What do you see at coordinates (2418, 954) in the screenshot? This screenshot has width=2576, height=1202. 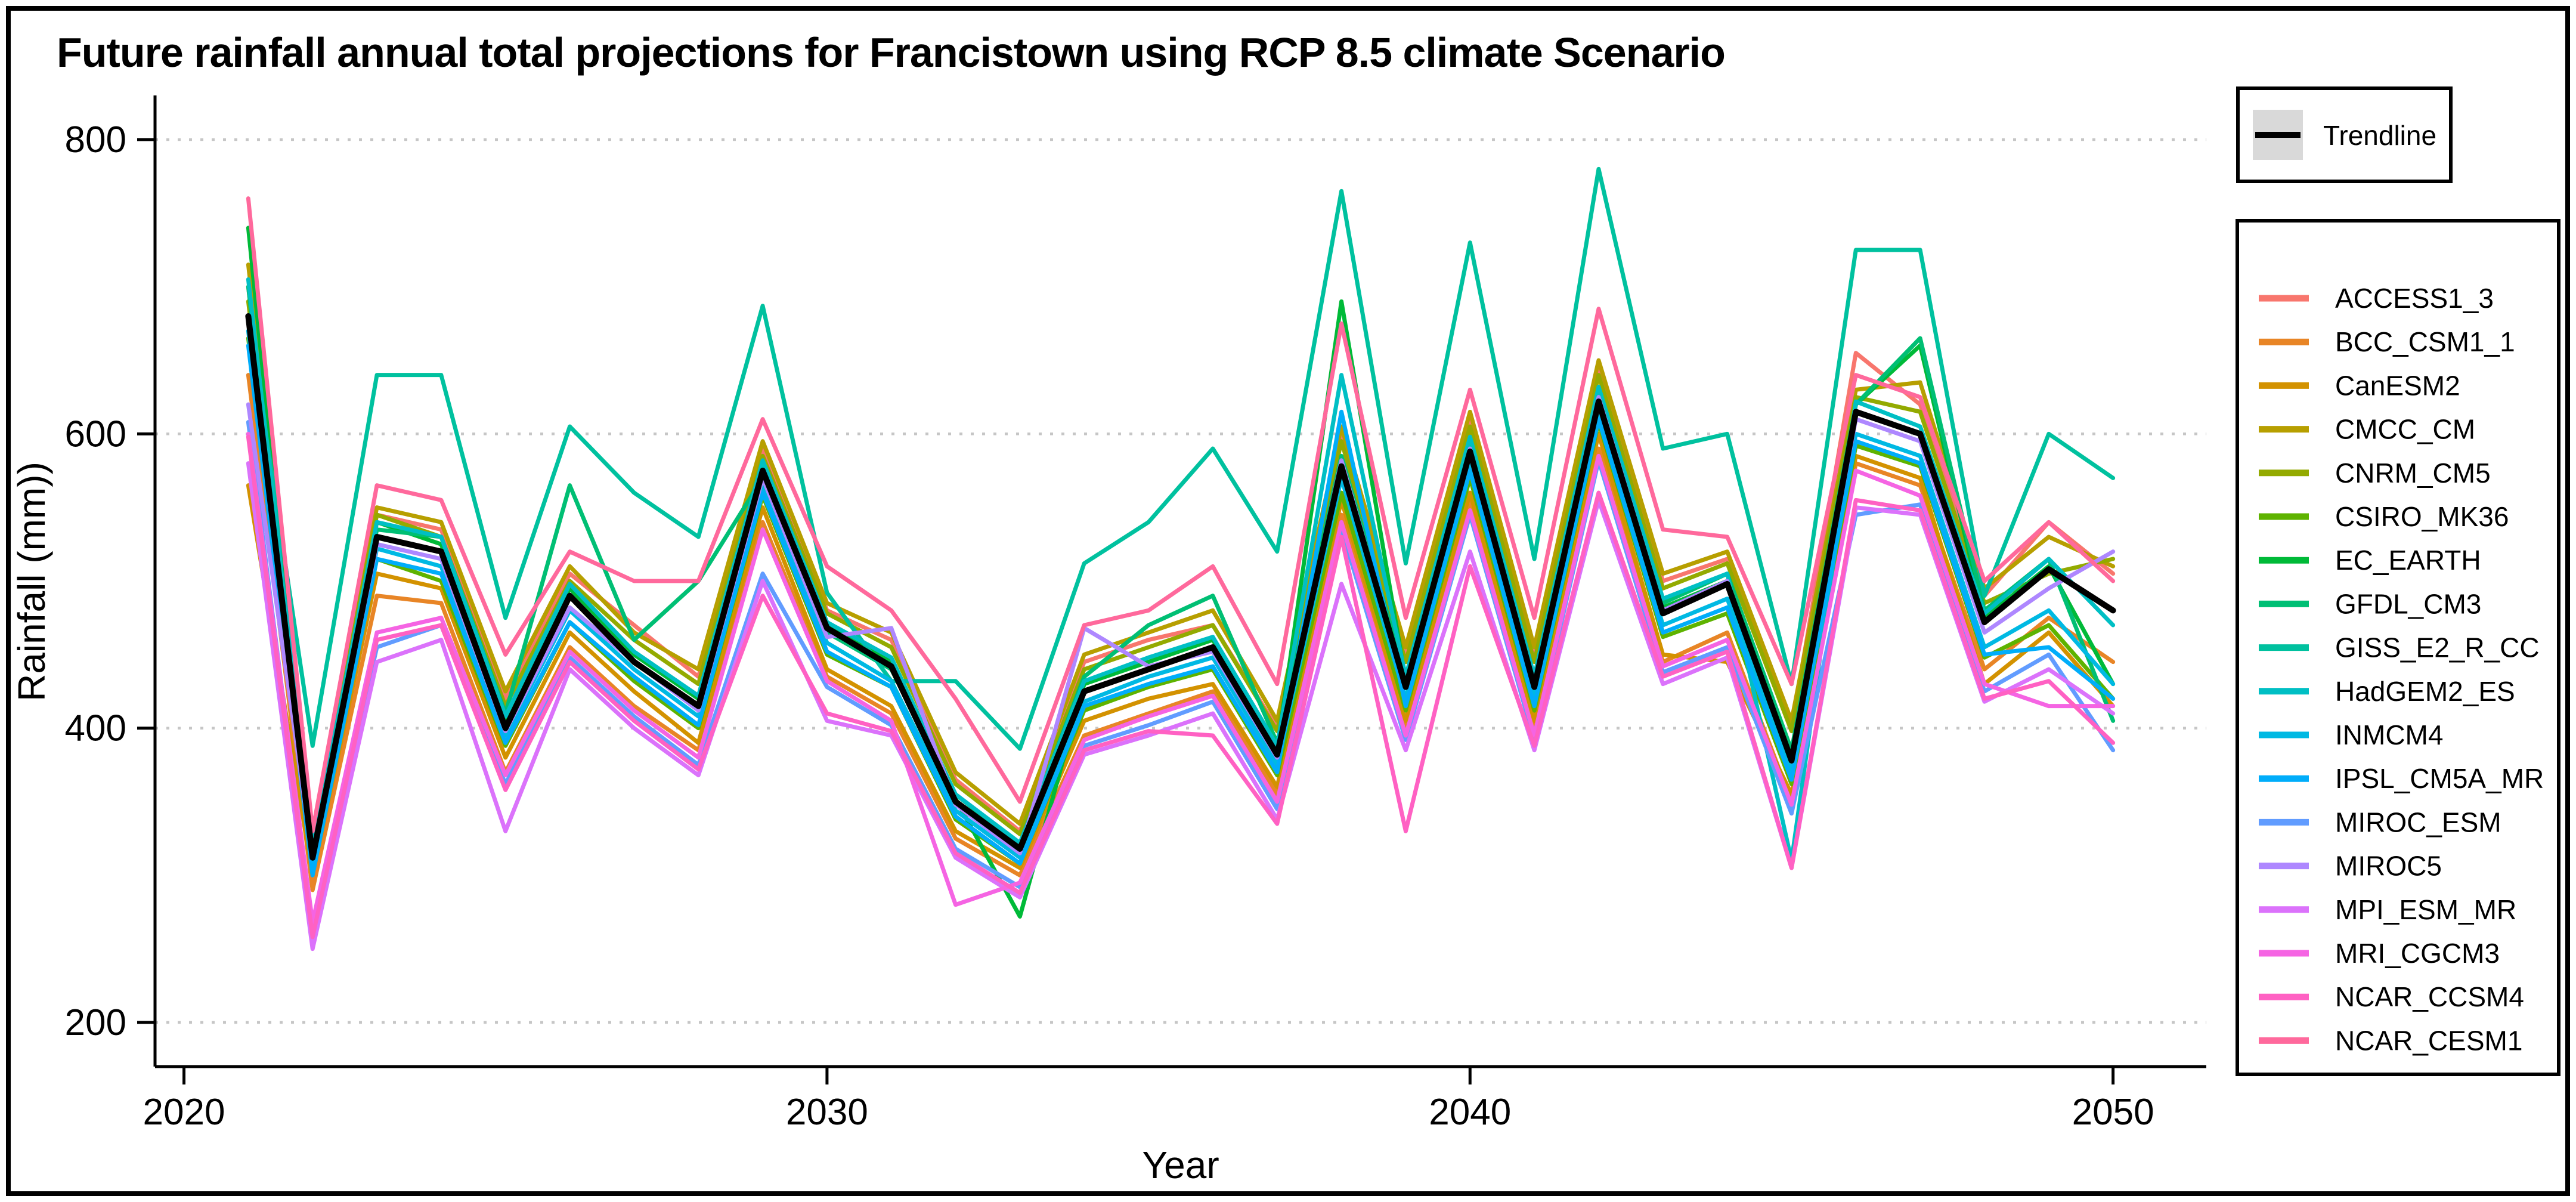 I see `legend-label-MRI_CGCM3: MRI_CGCM3` at bounding box center [2418, 954].